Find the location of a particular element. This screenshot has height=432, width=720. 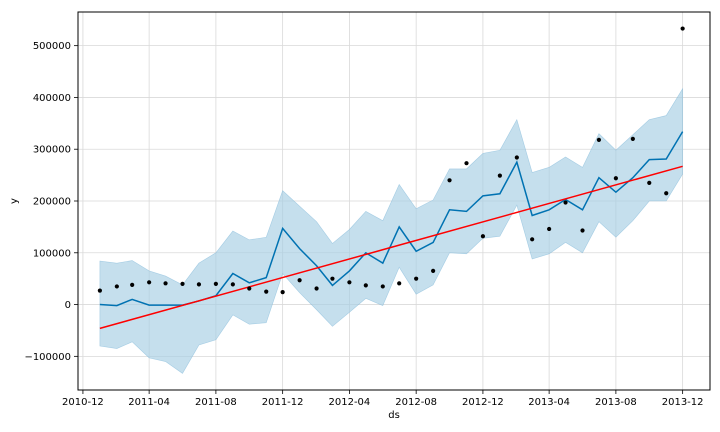

x-tick-label: 2012-08 is located at coordinates (416, 402).